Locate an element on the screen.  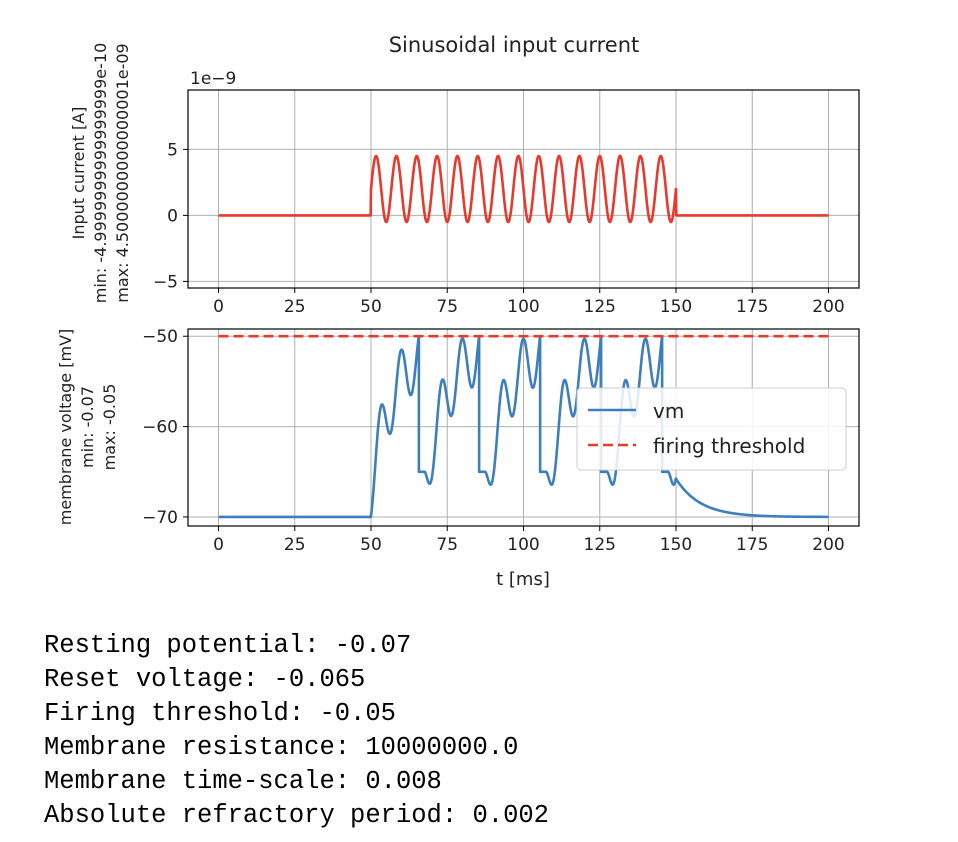
y-axis-label-line: min: -4.9999999999999999e-10 is located at coordinates (100, 173).